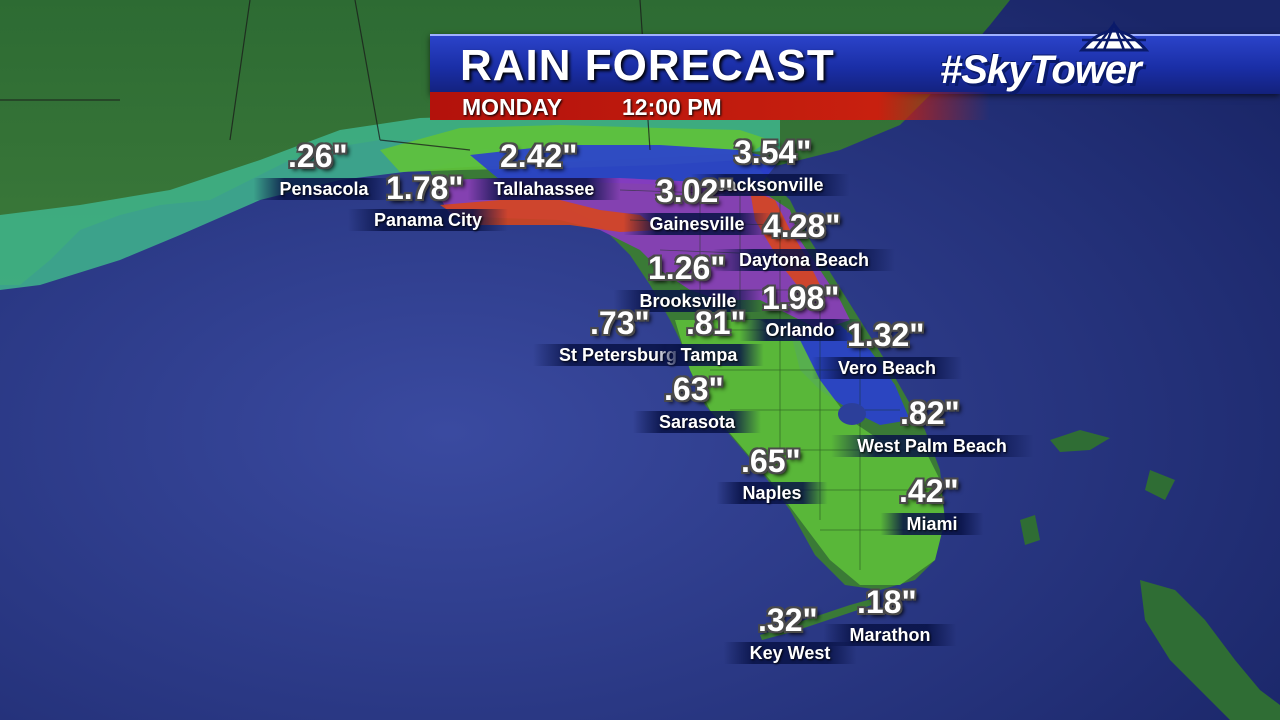 The image size is (1280, 720). What do you see at coordinates (773, 152) in the screenshot?
I see `rain-value: 3.54"` at bounding box center [773, 152].